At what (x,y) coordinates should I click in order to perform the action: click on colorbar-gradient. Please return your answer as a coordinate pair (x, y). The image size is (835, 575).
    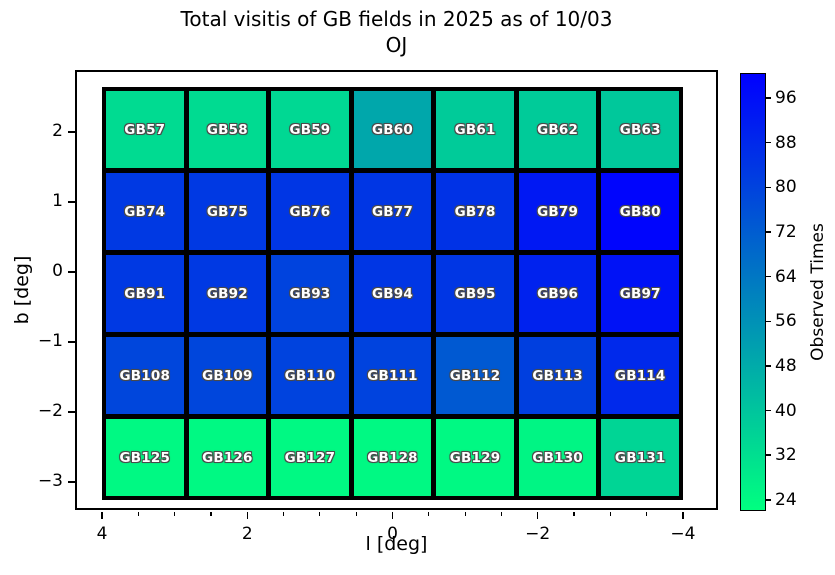
    Looking at the image, I should click on (753, 292).